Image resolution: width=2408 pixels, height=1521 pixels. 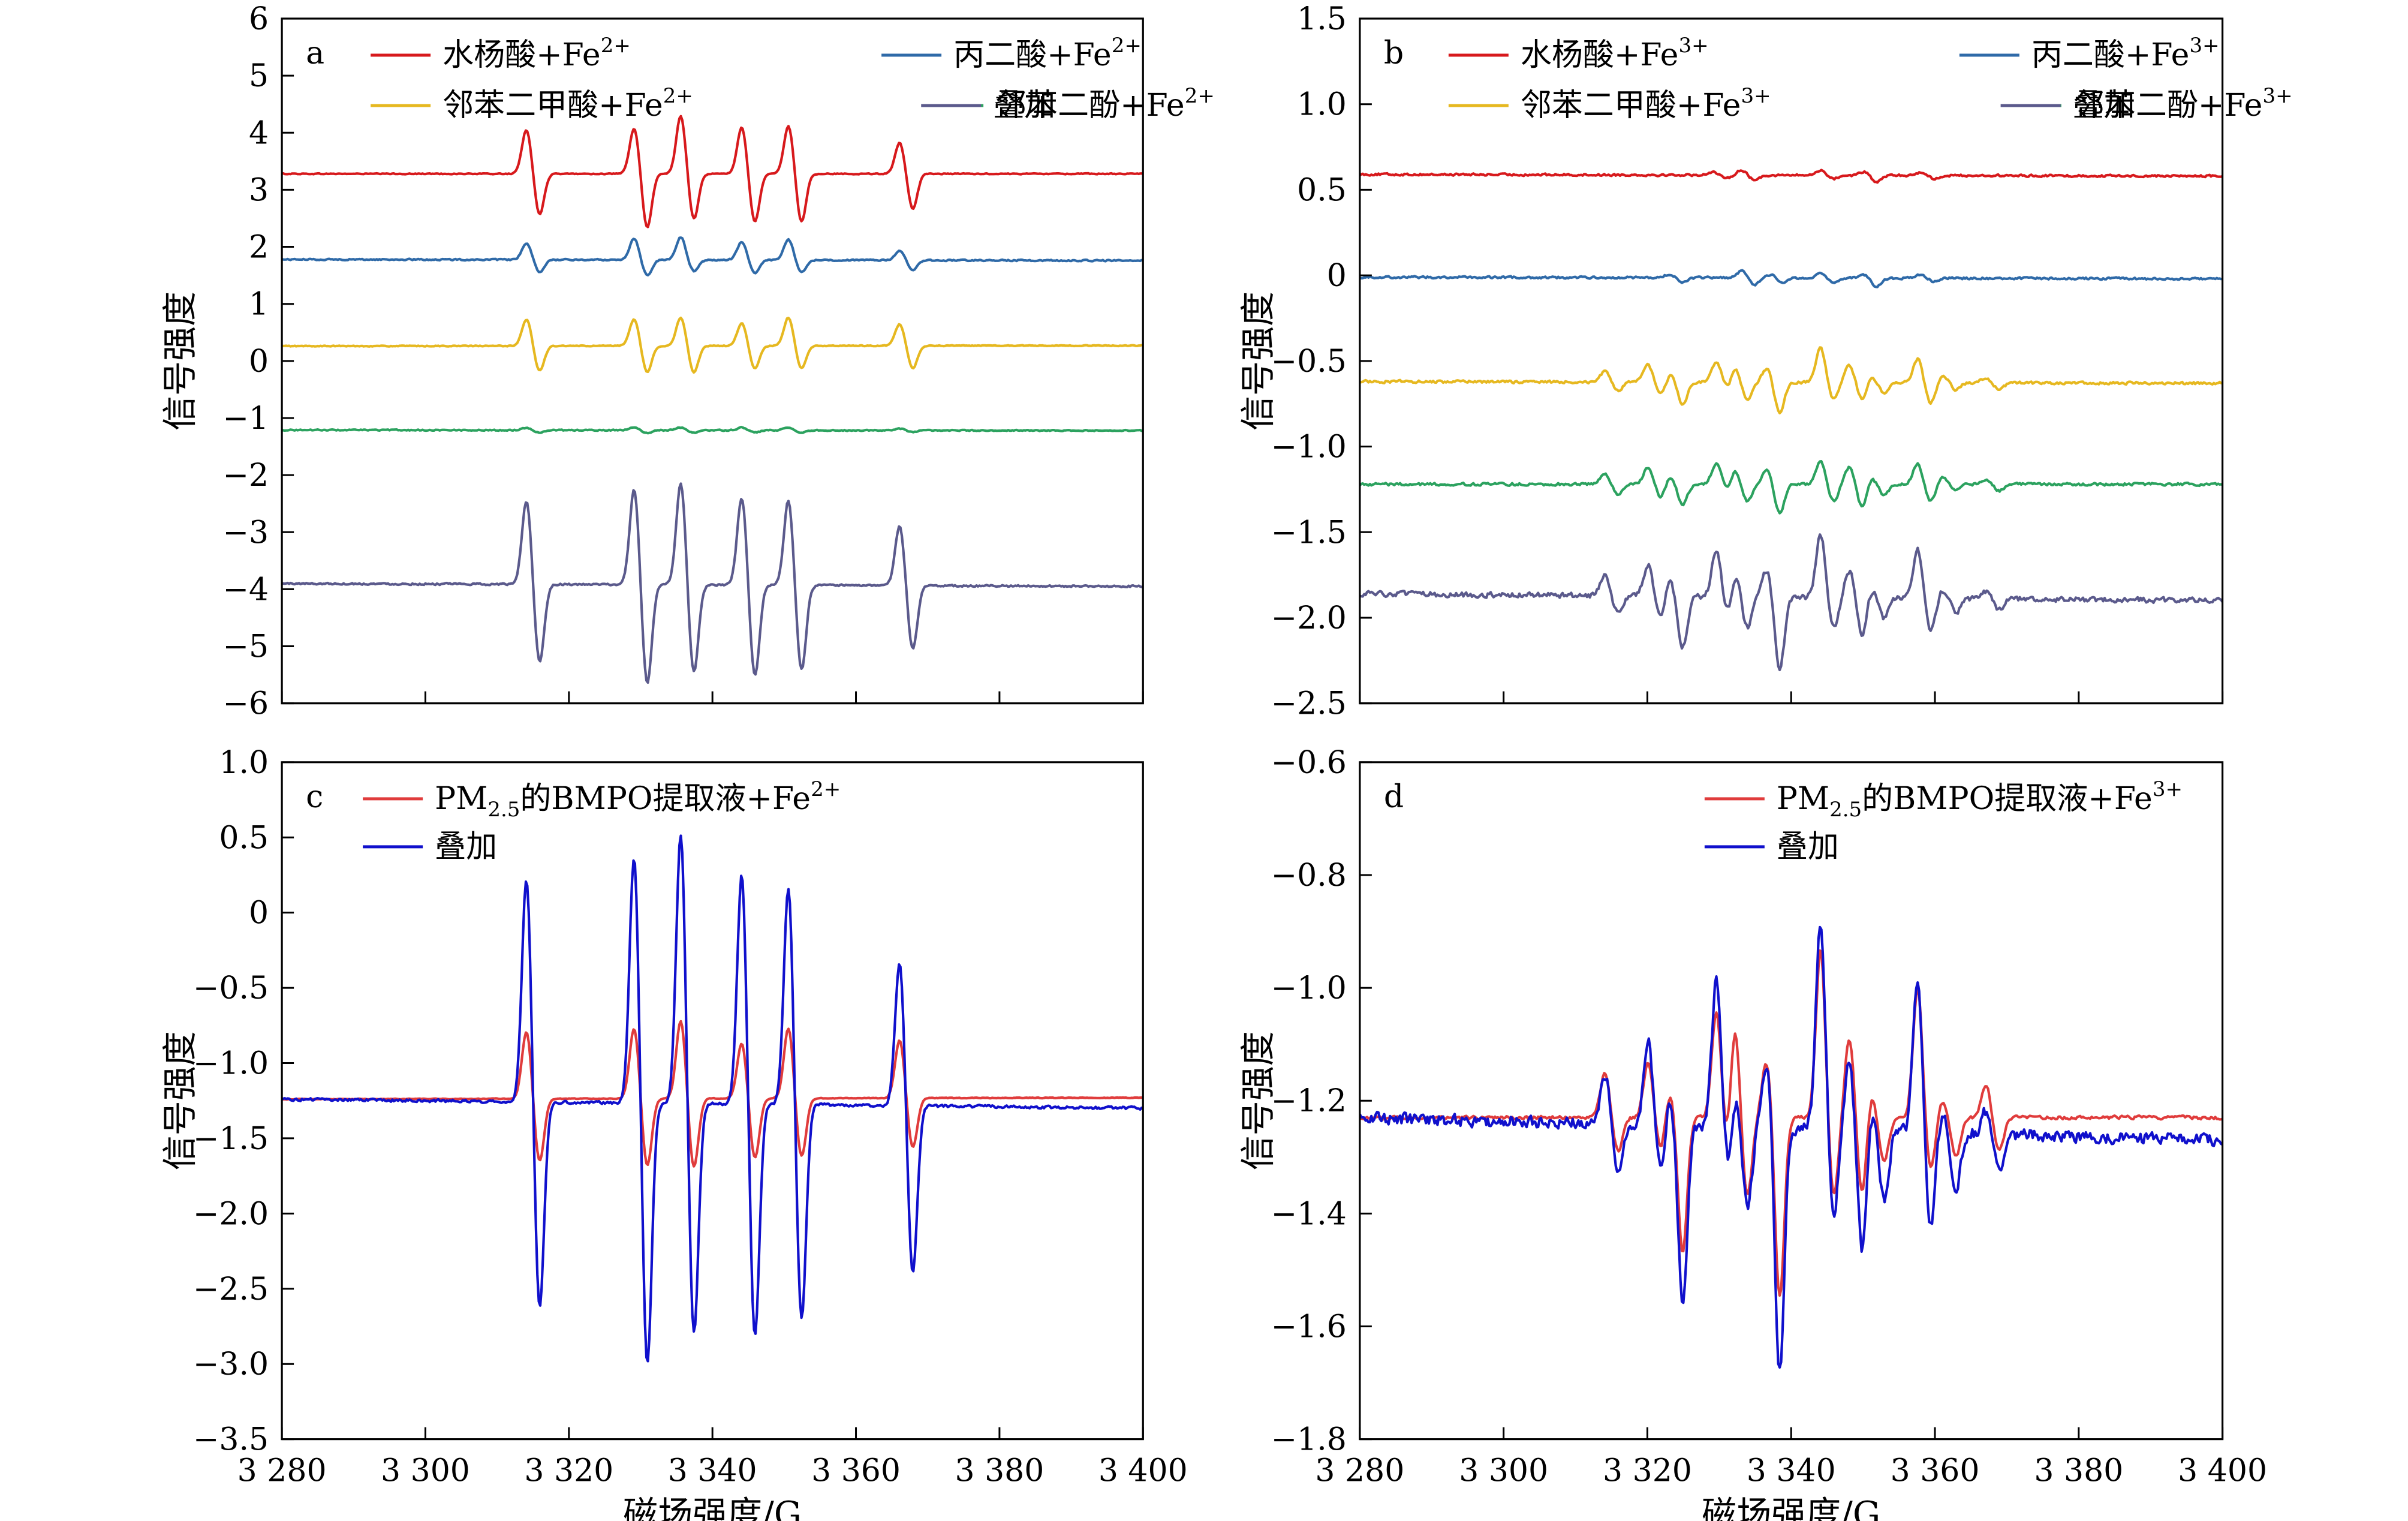 What do you see at coordinates (259, 248) in the screenshot?
I see `y-tick-label: 2` at bounding box center [259, 248].